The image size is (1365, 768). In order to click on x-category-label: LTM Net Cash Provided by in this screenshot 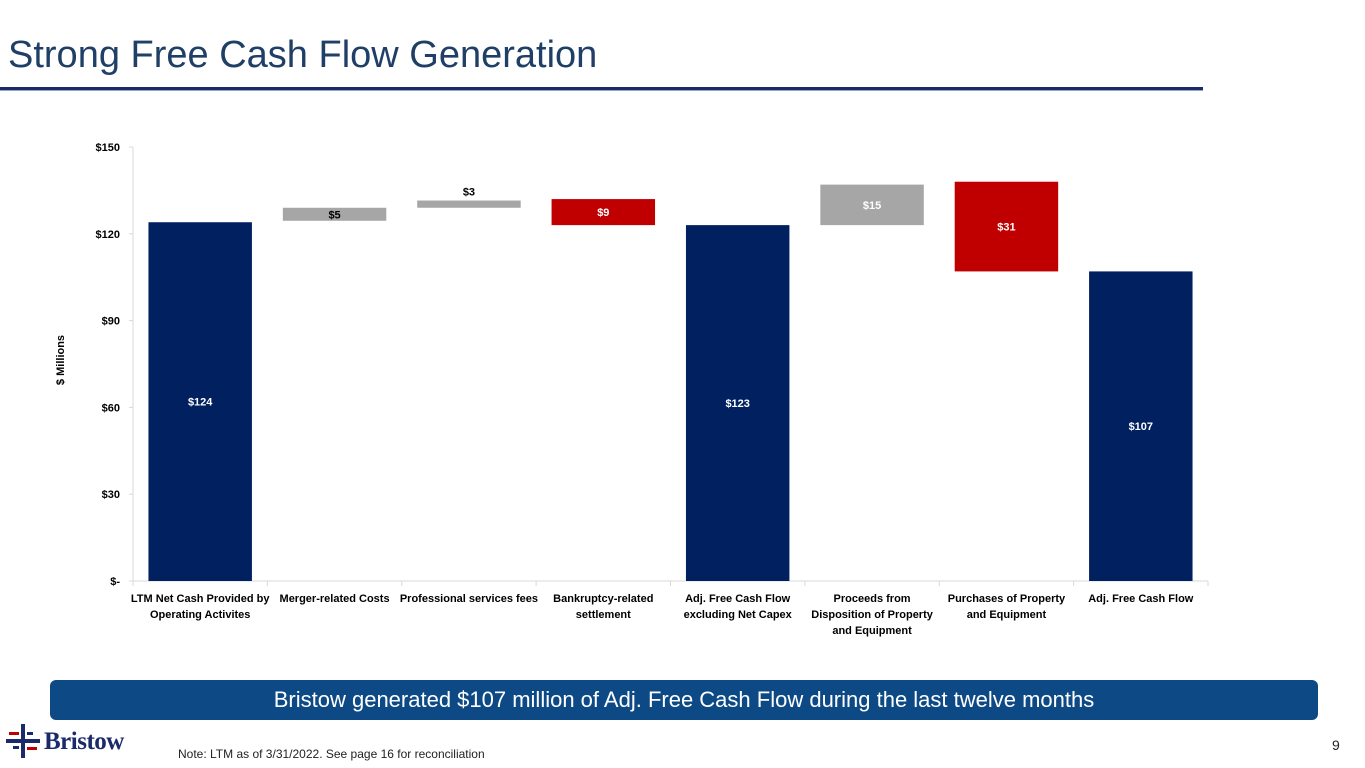, I will do `click(200, 599)`.